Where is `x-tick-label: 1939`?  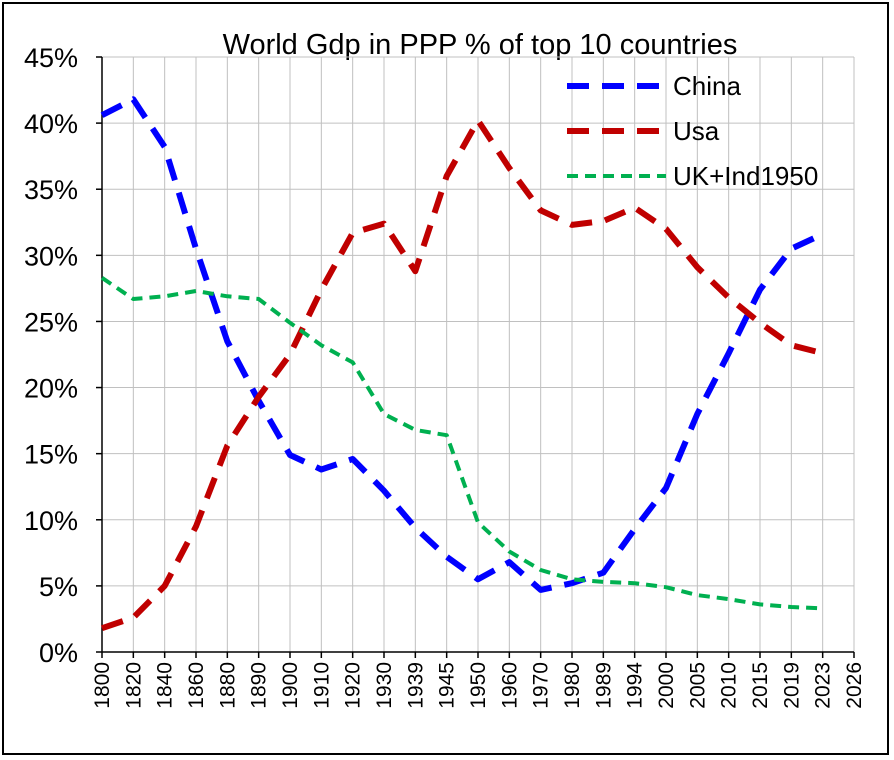 x-tick-label: 1939 is located at coordinates (415, 685).